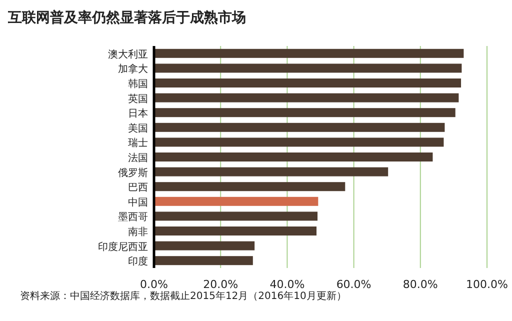 The image size is (512, 321). Describe the element at coordinates (126, 17) in the screenshot. I see `chart-title: 互联网普及率仍然显著落后于成熟市场` at that location.